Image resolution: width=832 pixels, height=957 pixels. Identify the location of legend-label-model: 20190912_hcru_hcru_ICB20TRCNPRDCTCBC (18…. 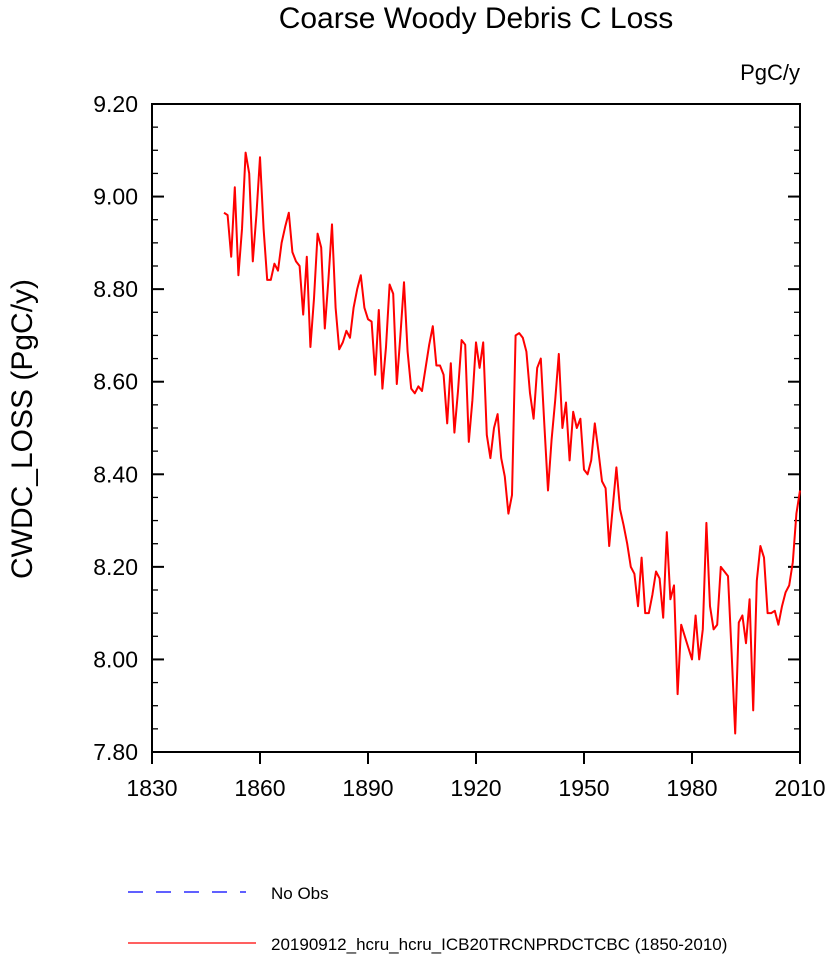
(499, 944).